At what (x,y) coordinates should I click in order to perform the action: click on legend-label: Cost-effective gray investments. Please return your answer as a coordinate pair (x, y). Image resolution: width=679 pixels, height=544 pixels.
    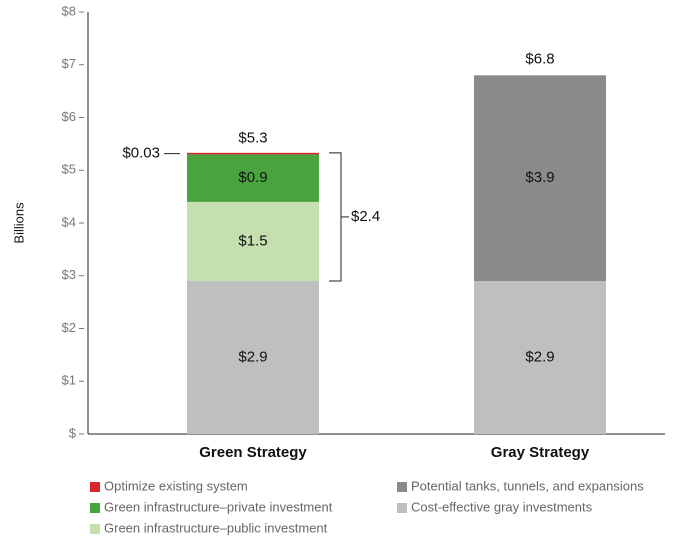
    Looking at the image, I should click on (502, 506).